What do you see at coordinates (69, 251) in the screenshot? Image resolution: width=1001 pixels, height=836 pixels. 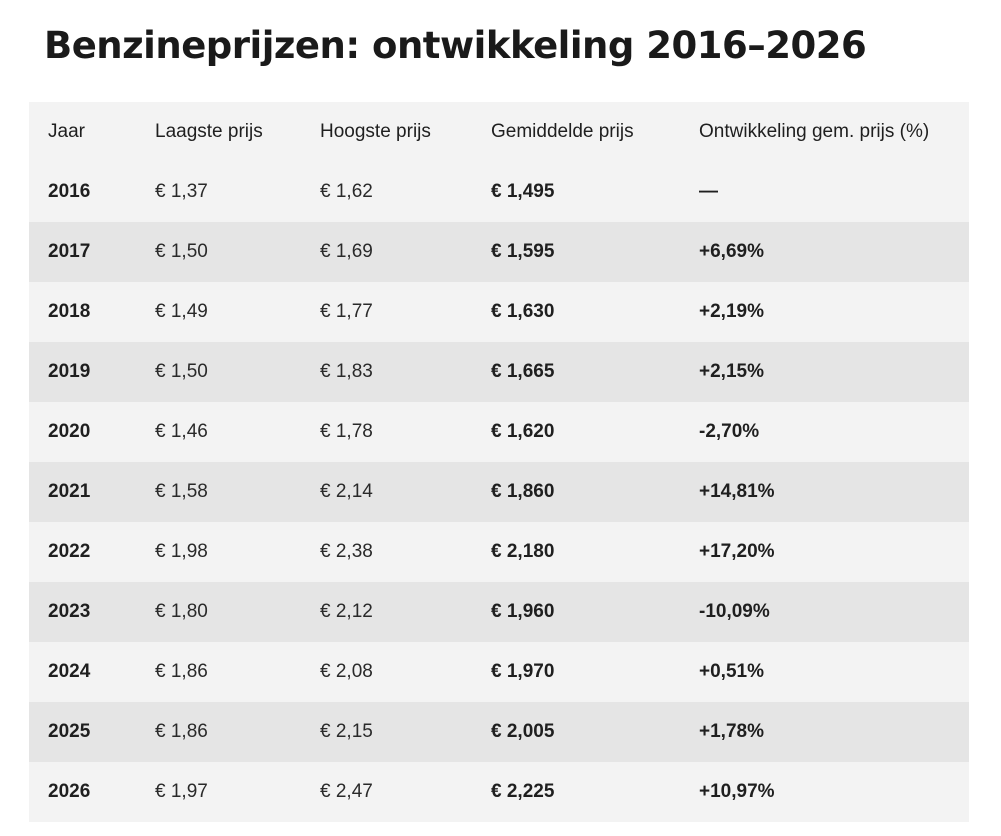 I see `cell-jaar: 2017` at bounding box center [69, 251].